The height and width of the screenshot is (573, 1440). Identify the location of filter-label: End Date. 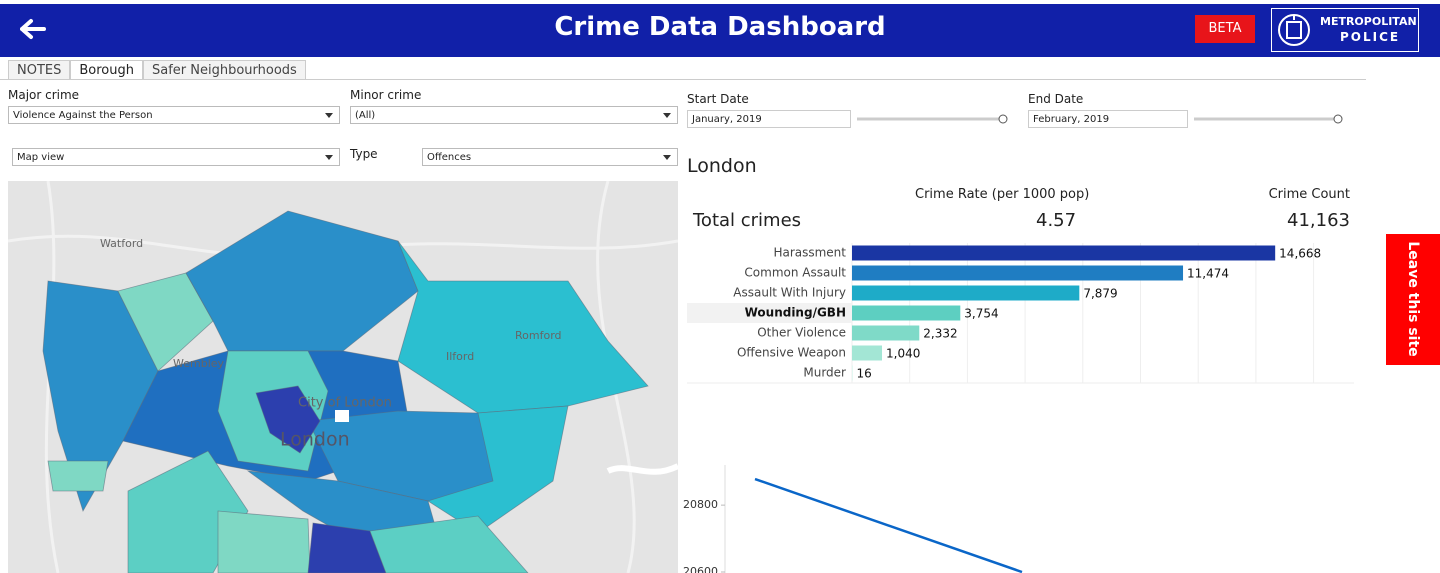
(1056, 99).